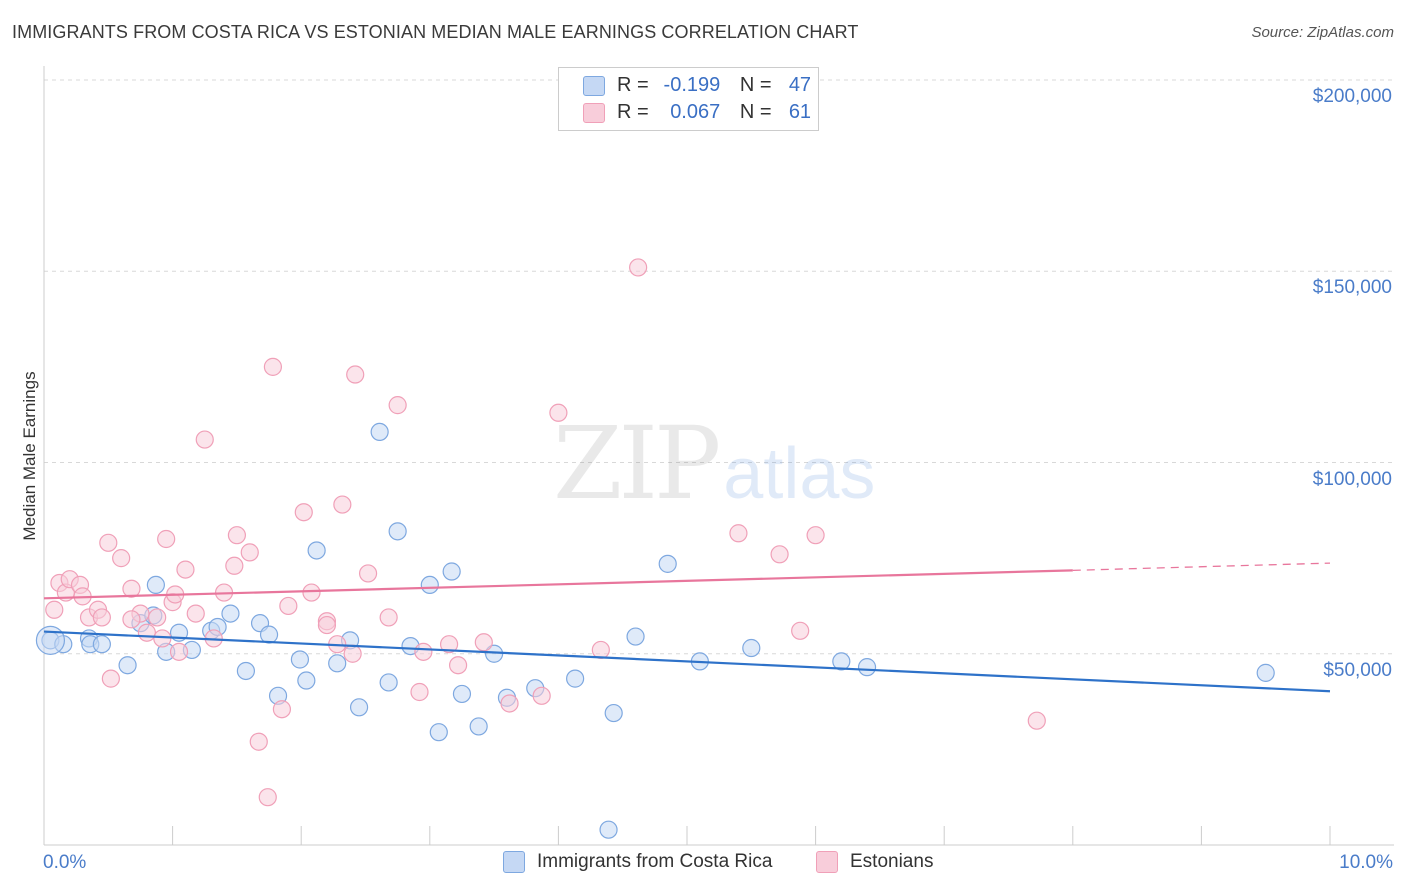  I want to click on x-tick-label-max: 10.0%, so click(1366, 862).